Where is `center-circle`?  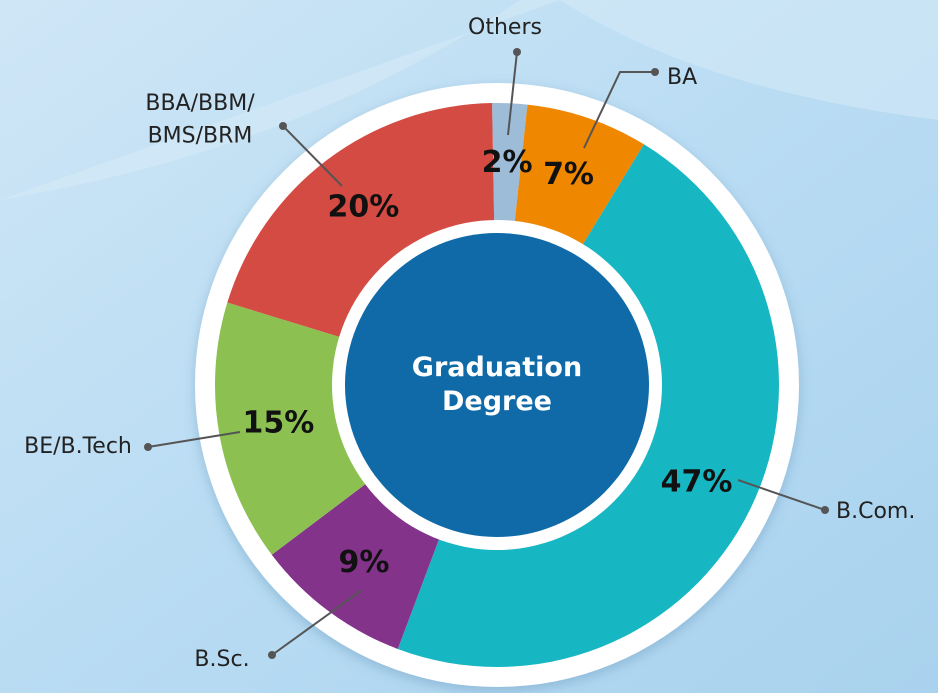 center-circle is located at coordinates (497, 385).